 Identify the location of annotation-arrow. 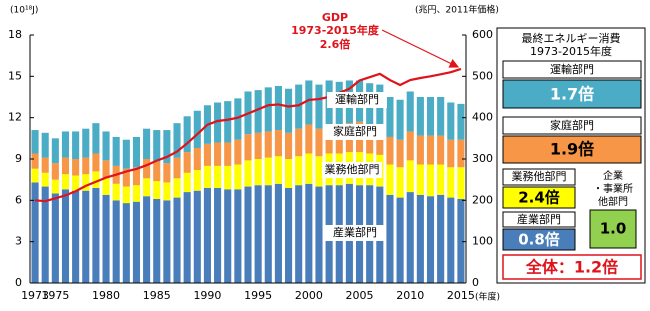
(420, 48).